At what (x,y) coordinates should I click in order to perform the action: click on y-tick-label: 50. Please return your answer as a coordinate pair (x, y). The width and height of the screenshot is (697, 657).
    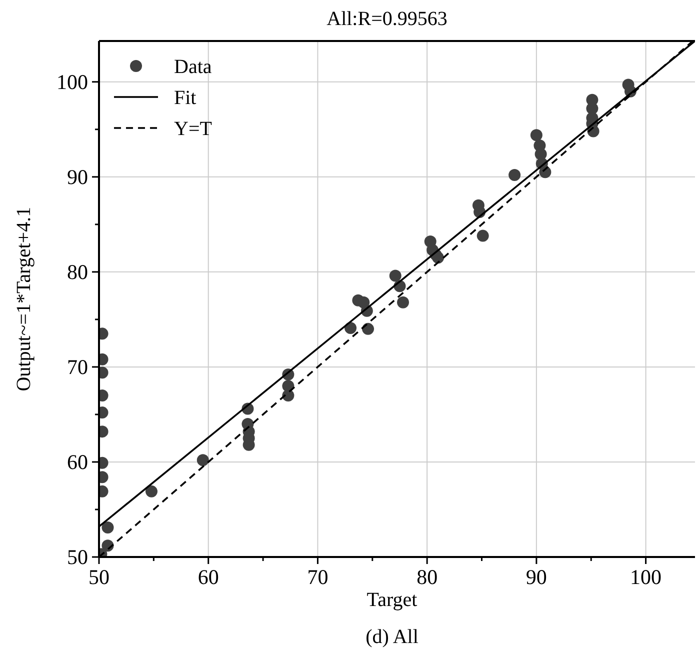
    Looking at the image, I should click on (77, 557).